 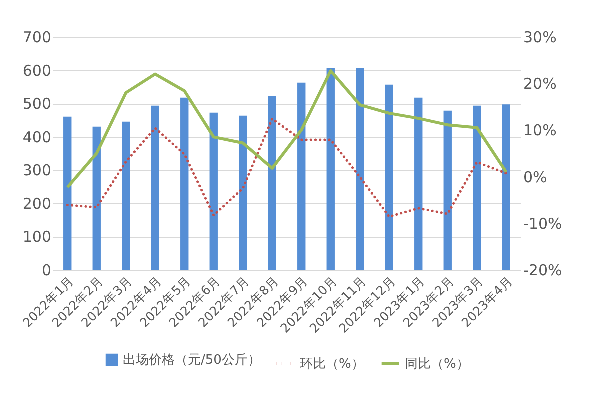 What do you see at coordinates (332, 364) in the screenshot?
I see `legend-label: 环比（%）` at bounding box center [332, 364].